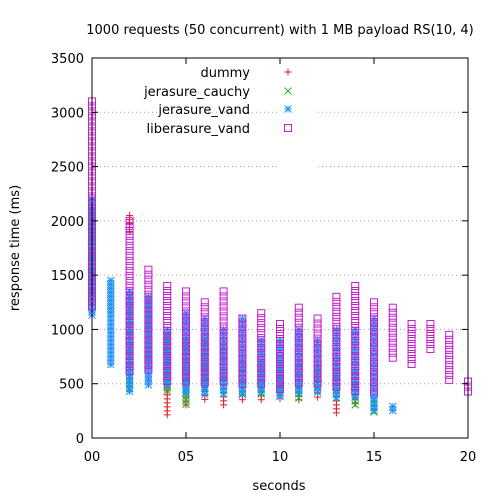 Image resolution: width=500 pixels, height=500 pixels. What do you see at coordinates (67, 222) in the screenshot?
I see `y-tick-label: 2000` at bounding box center [67, 222].